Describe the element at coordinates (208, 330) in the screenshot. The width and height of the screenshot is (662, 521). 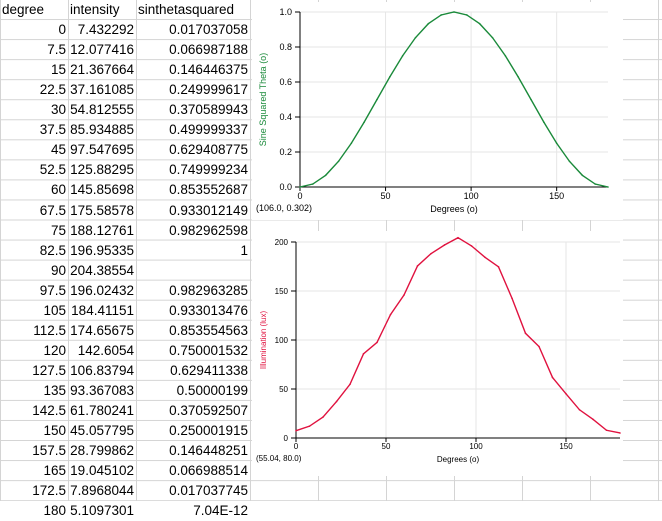
I see `table-cell: 0.853554563` at that location.